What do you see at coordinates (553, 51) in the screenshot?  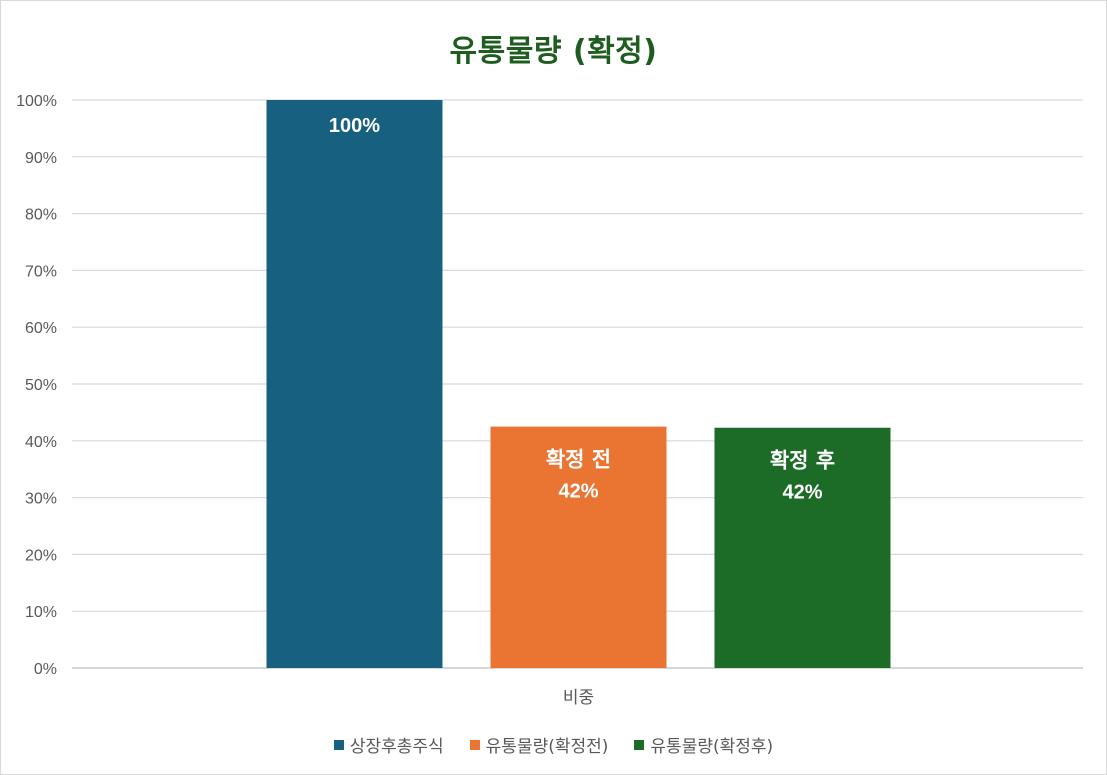 I see `chart-title: 유통물량 (확정)` at bounding box center [553, 51].